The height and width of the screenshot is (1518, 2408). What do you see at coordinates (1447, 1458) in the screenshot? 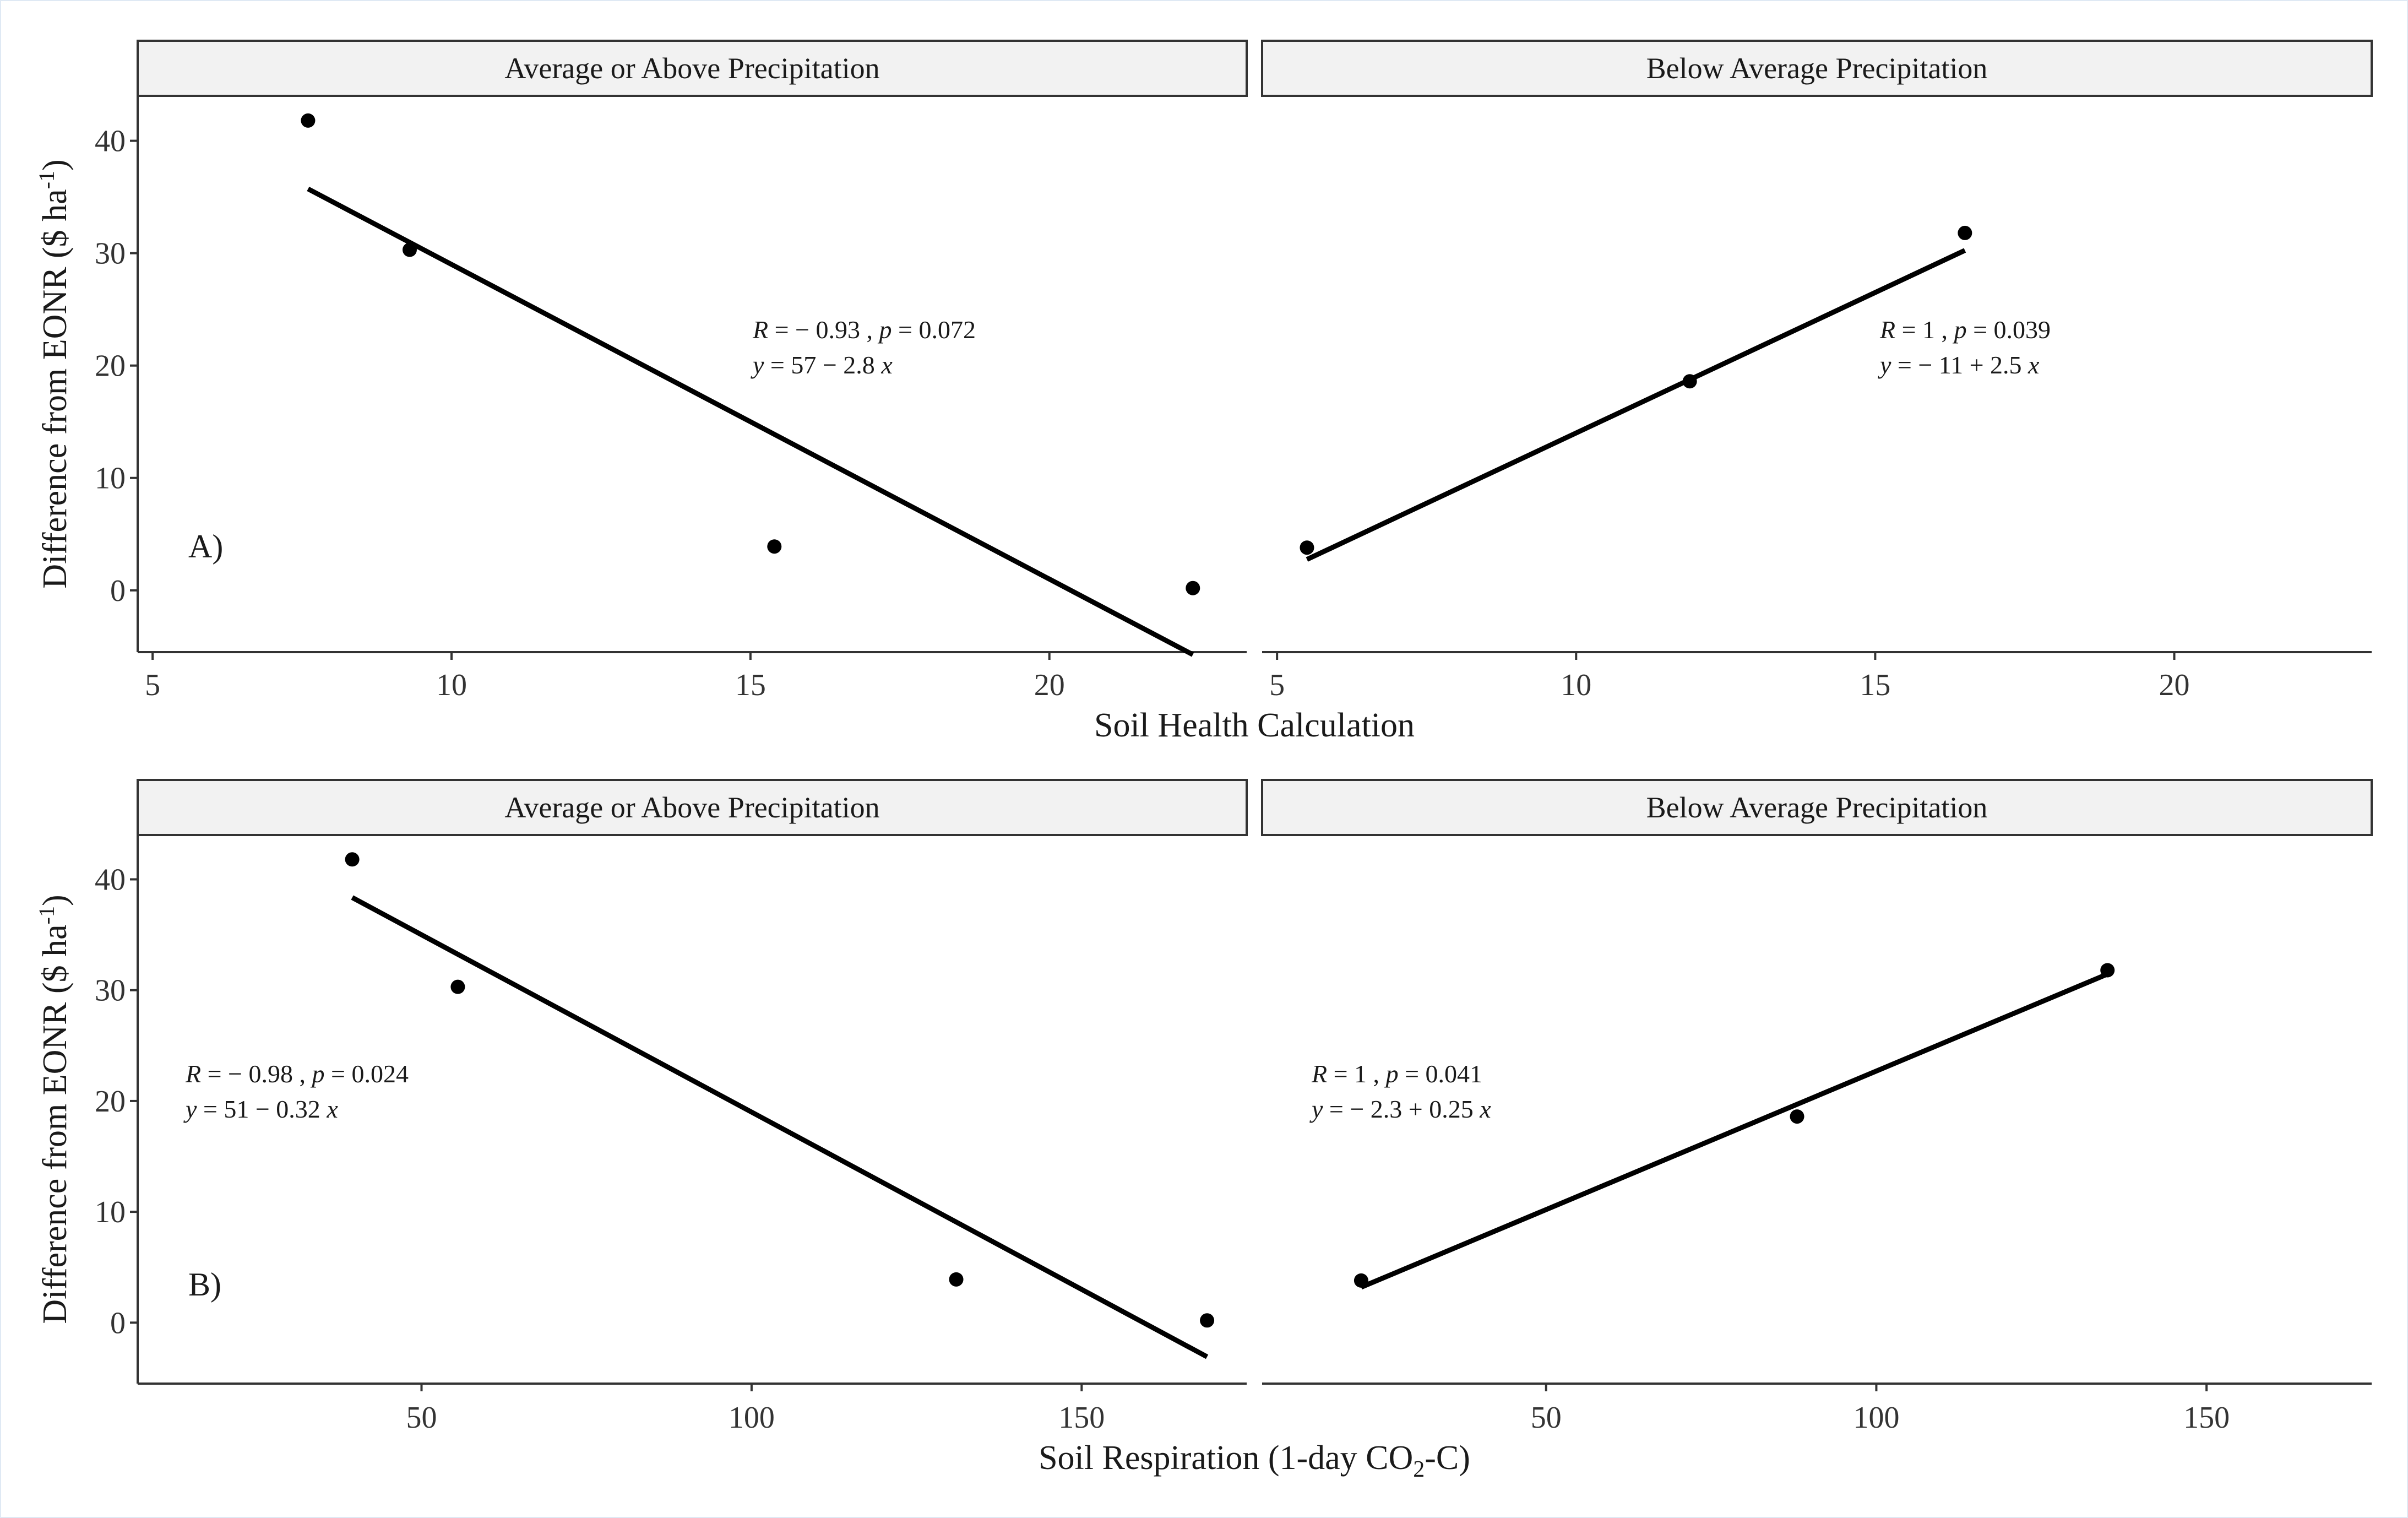
I see `x-axis-title-close: -C)` at bounding box center [1447, 1458].